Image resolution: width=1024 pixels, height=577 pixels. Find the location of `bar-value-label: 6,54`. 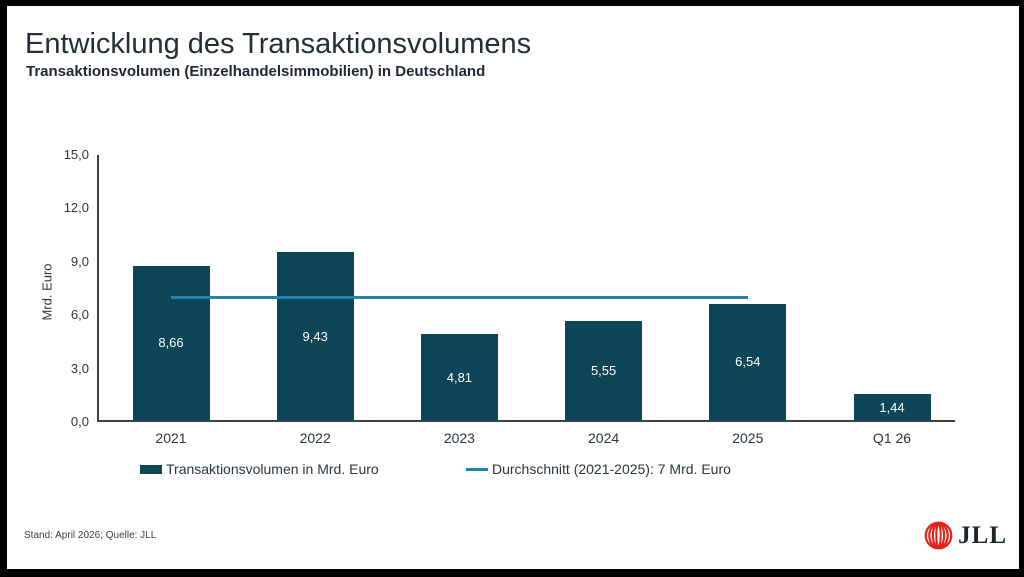

bar-value-label: 6,54 is located at coordinates (748, 362).